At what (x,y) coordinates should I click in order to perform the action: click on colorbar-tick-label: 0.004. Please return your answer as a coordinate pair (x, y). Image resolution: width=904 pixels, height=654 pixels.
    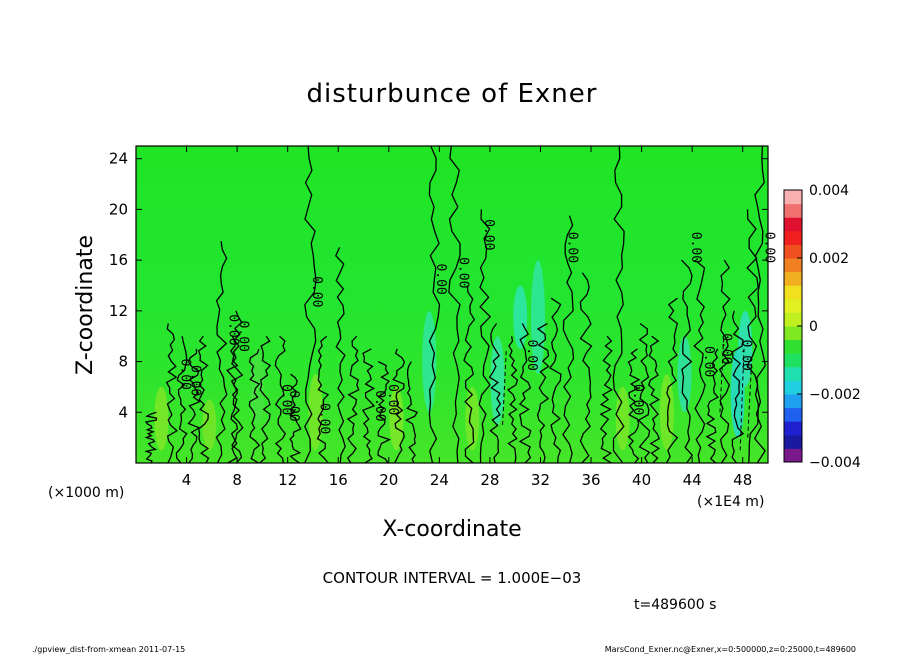
    Looking at the image, I should click on (829, 191).